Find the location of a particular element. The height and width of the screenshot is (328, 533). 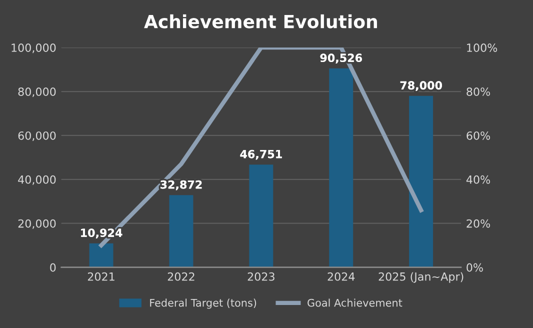

x-tick-label: 2023 is located at coordinates (261, 276).